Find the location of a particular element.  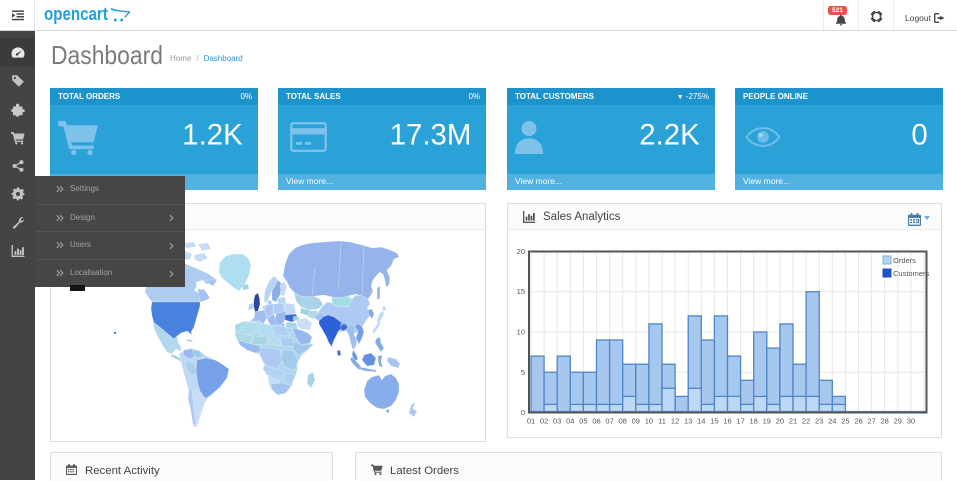

svg-text: 22 is located at coordinates (806, 421).